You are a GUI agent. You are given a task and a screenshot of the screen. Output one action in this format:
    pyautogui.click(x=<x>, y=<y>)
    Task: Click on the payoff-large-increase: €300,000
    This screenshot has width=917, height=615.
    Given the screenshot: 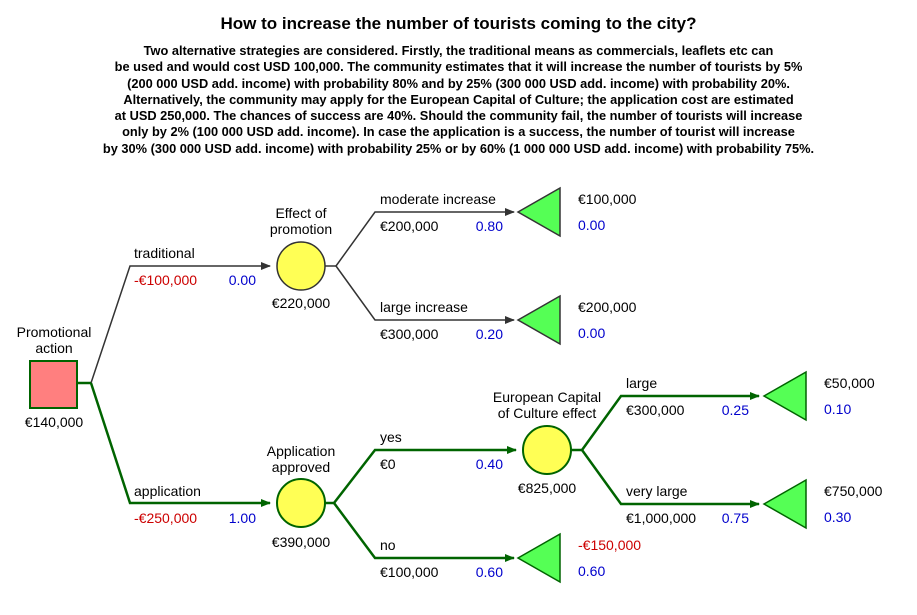 What is the action you would take?
    pyautogui.click(x=409, y=334)
    